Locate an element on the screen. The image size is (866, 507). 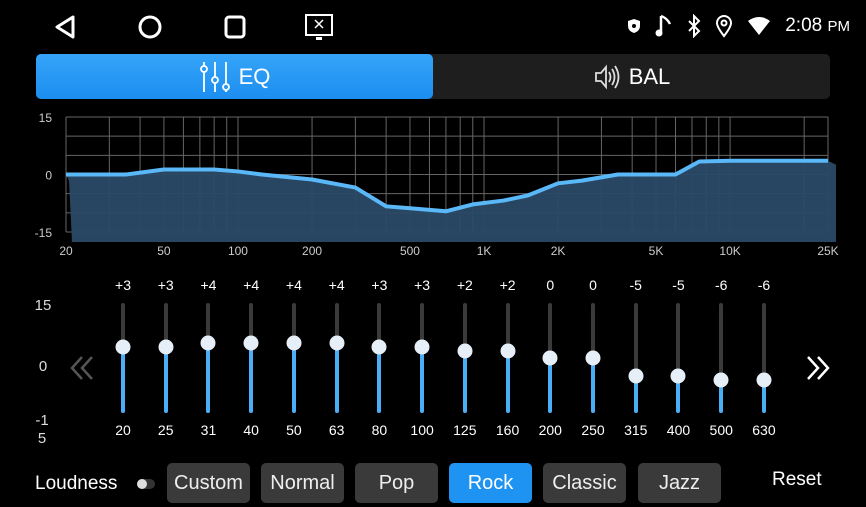
status-bar: 2:08 PM is located at coordinates (738, 26).